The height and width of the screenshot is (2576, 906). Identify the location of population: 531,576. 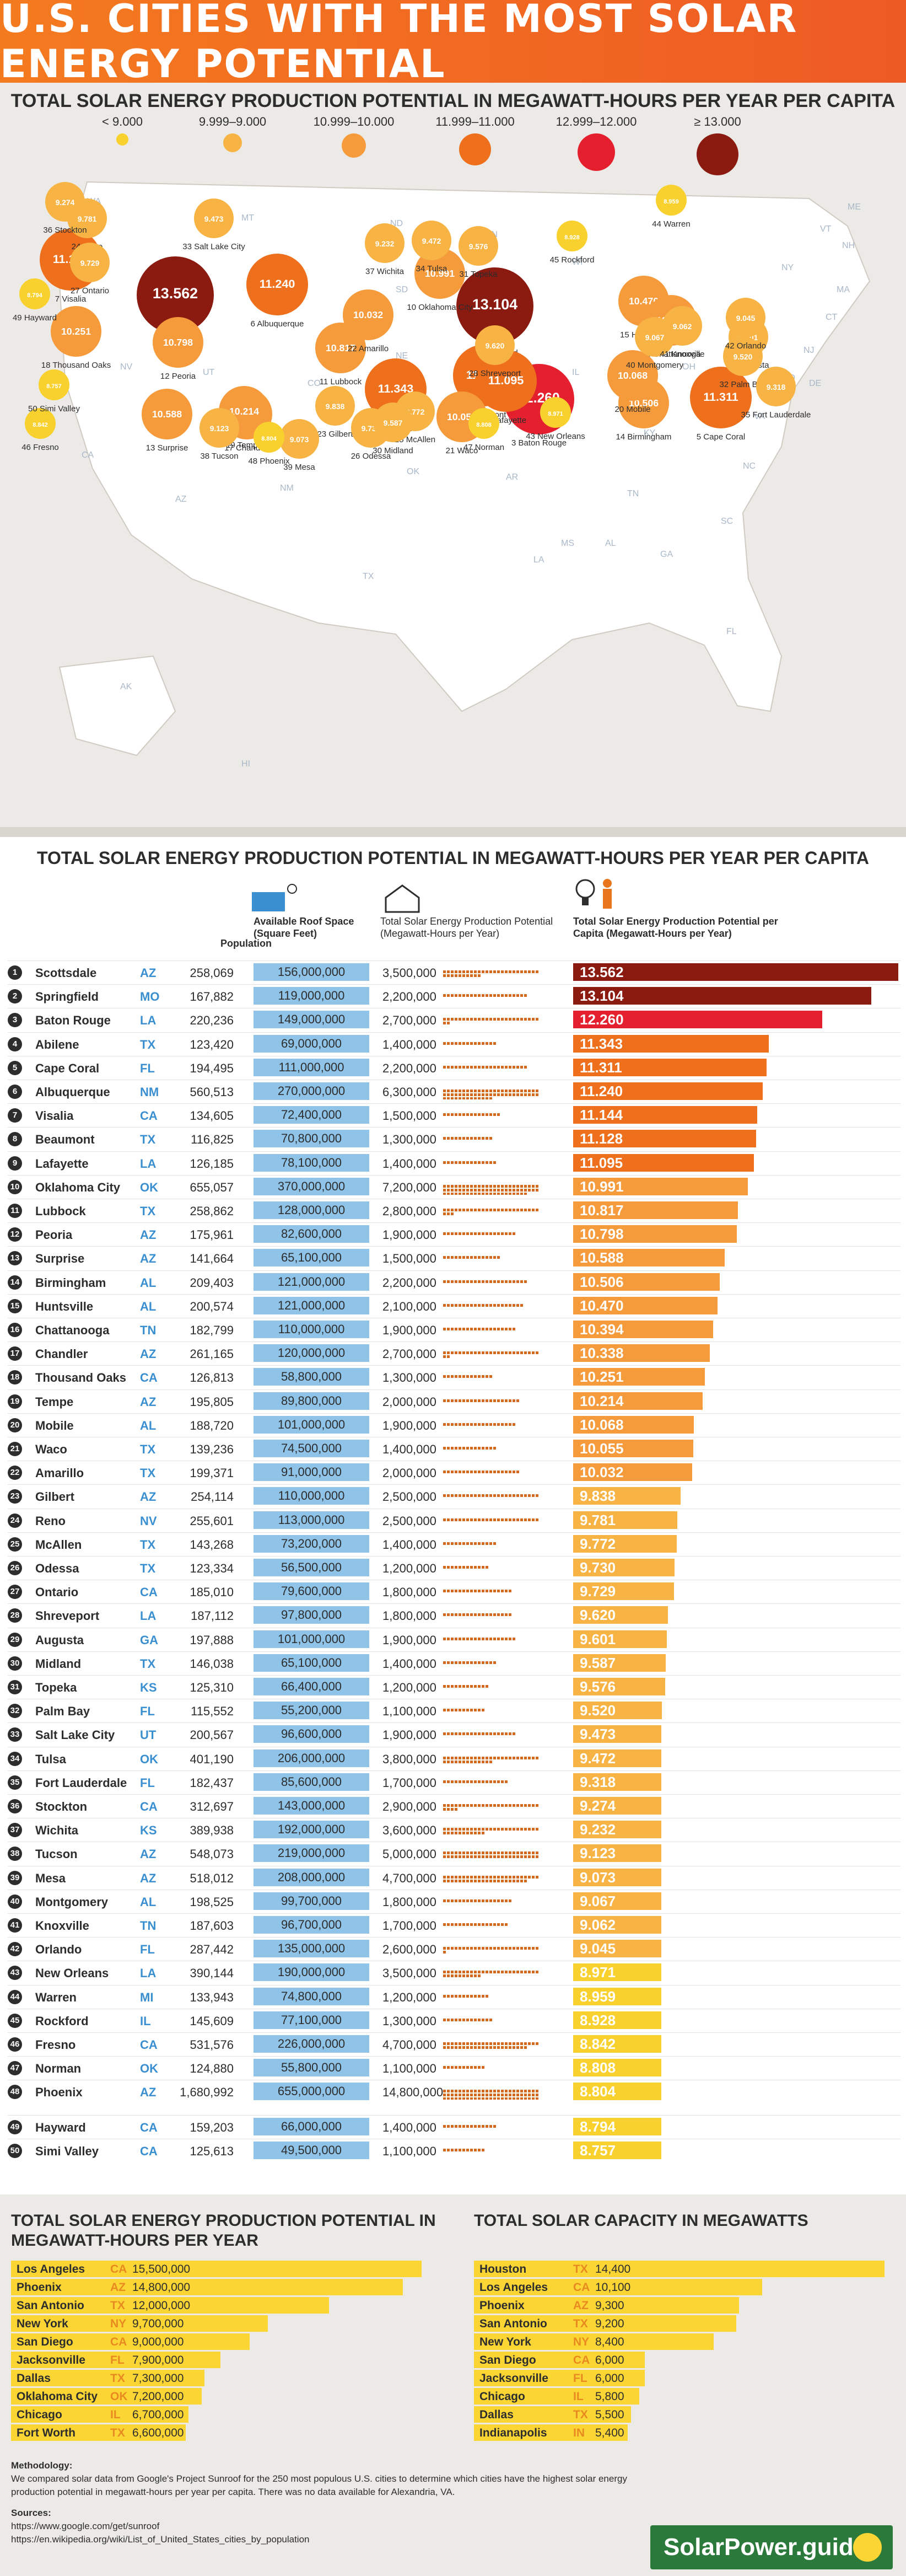
(212, 2045).